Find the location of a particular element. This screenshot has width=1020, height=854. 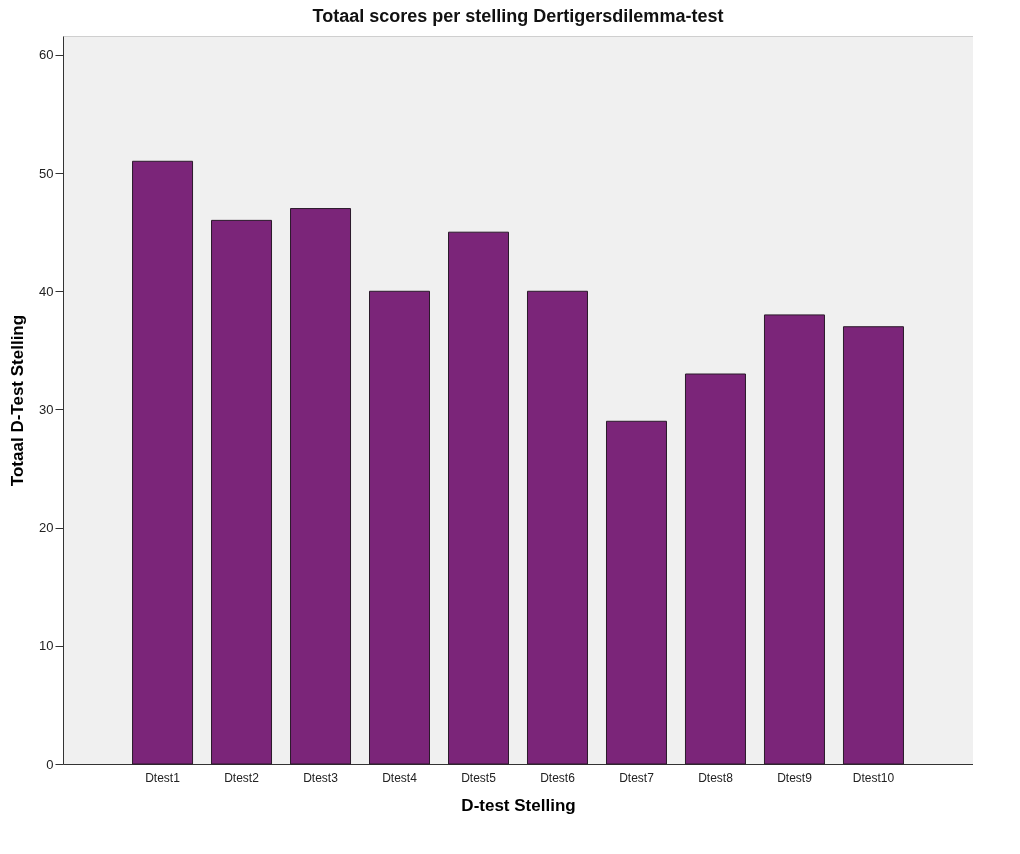

x-tick-label: Dtest3 is located at coordinates (321, 777).